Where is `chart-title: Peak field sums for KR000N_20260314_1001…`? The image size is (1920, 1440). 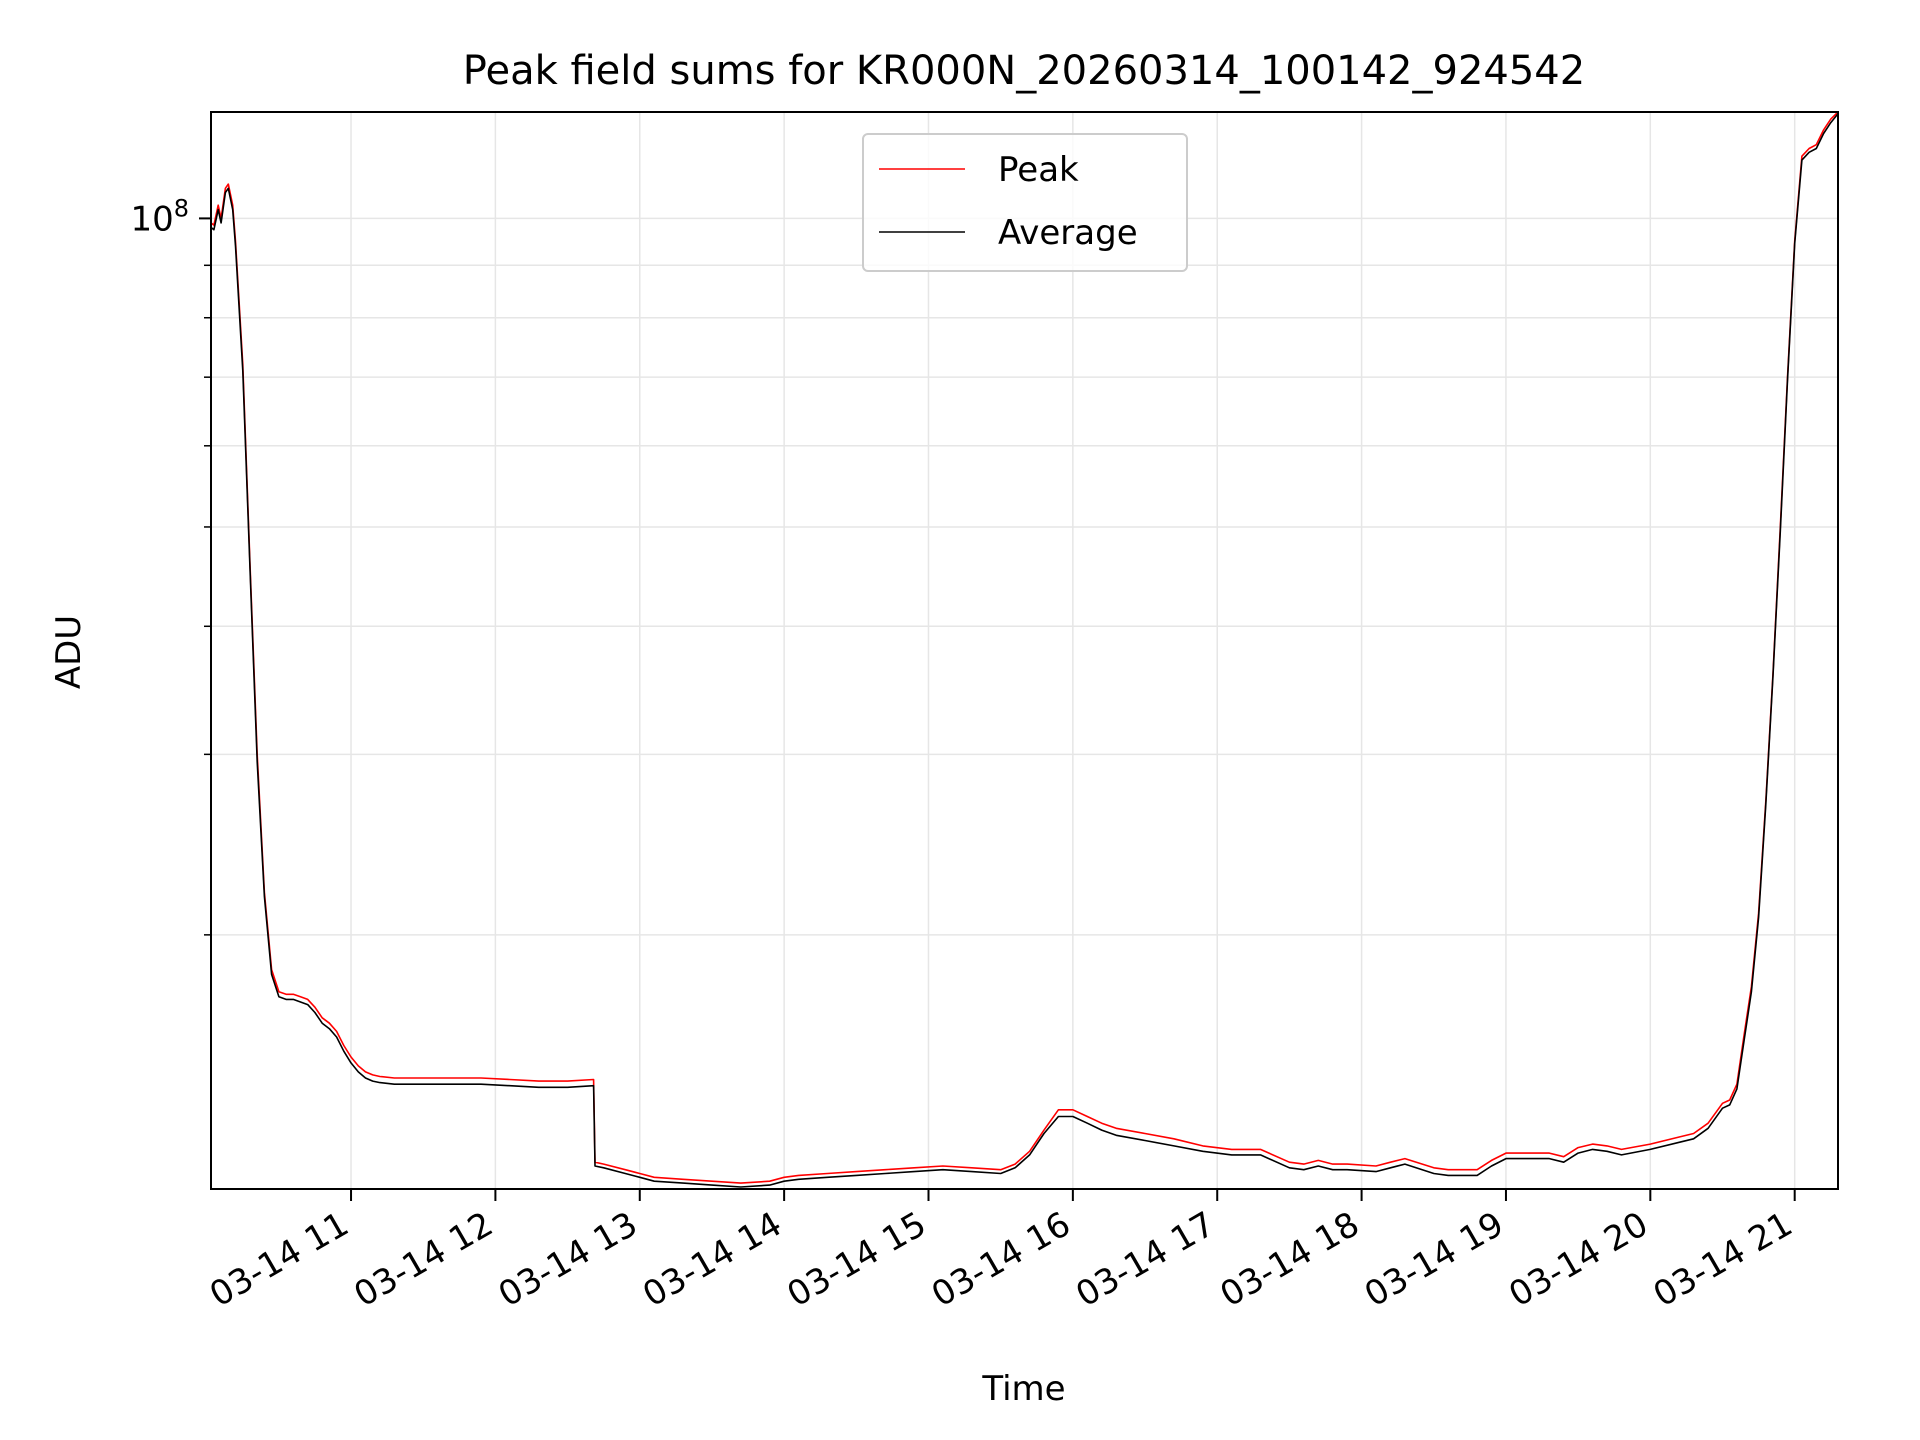 chart-title: Peak field sums for KR000N_20260314_1001… is located at coordinates (1024, 71).